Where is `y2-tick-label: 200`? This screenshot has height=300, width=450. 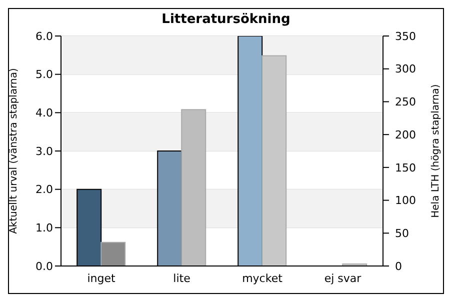 y2-tick-label: 200 is located at coordinates (405, 135).